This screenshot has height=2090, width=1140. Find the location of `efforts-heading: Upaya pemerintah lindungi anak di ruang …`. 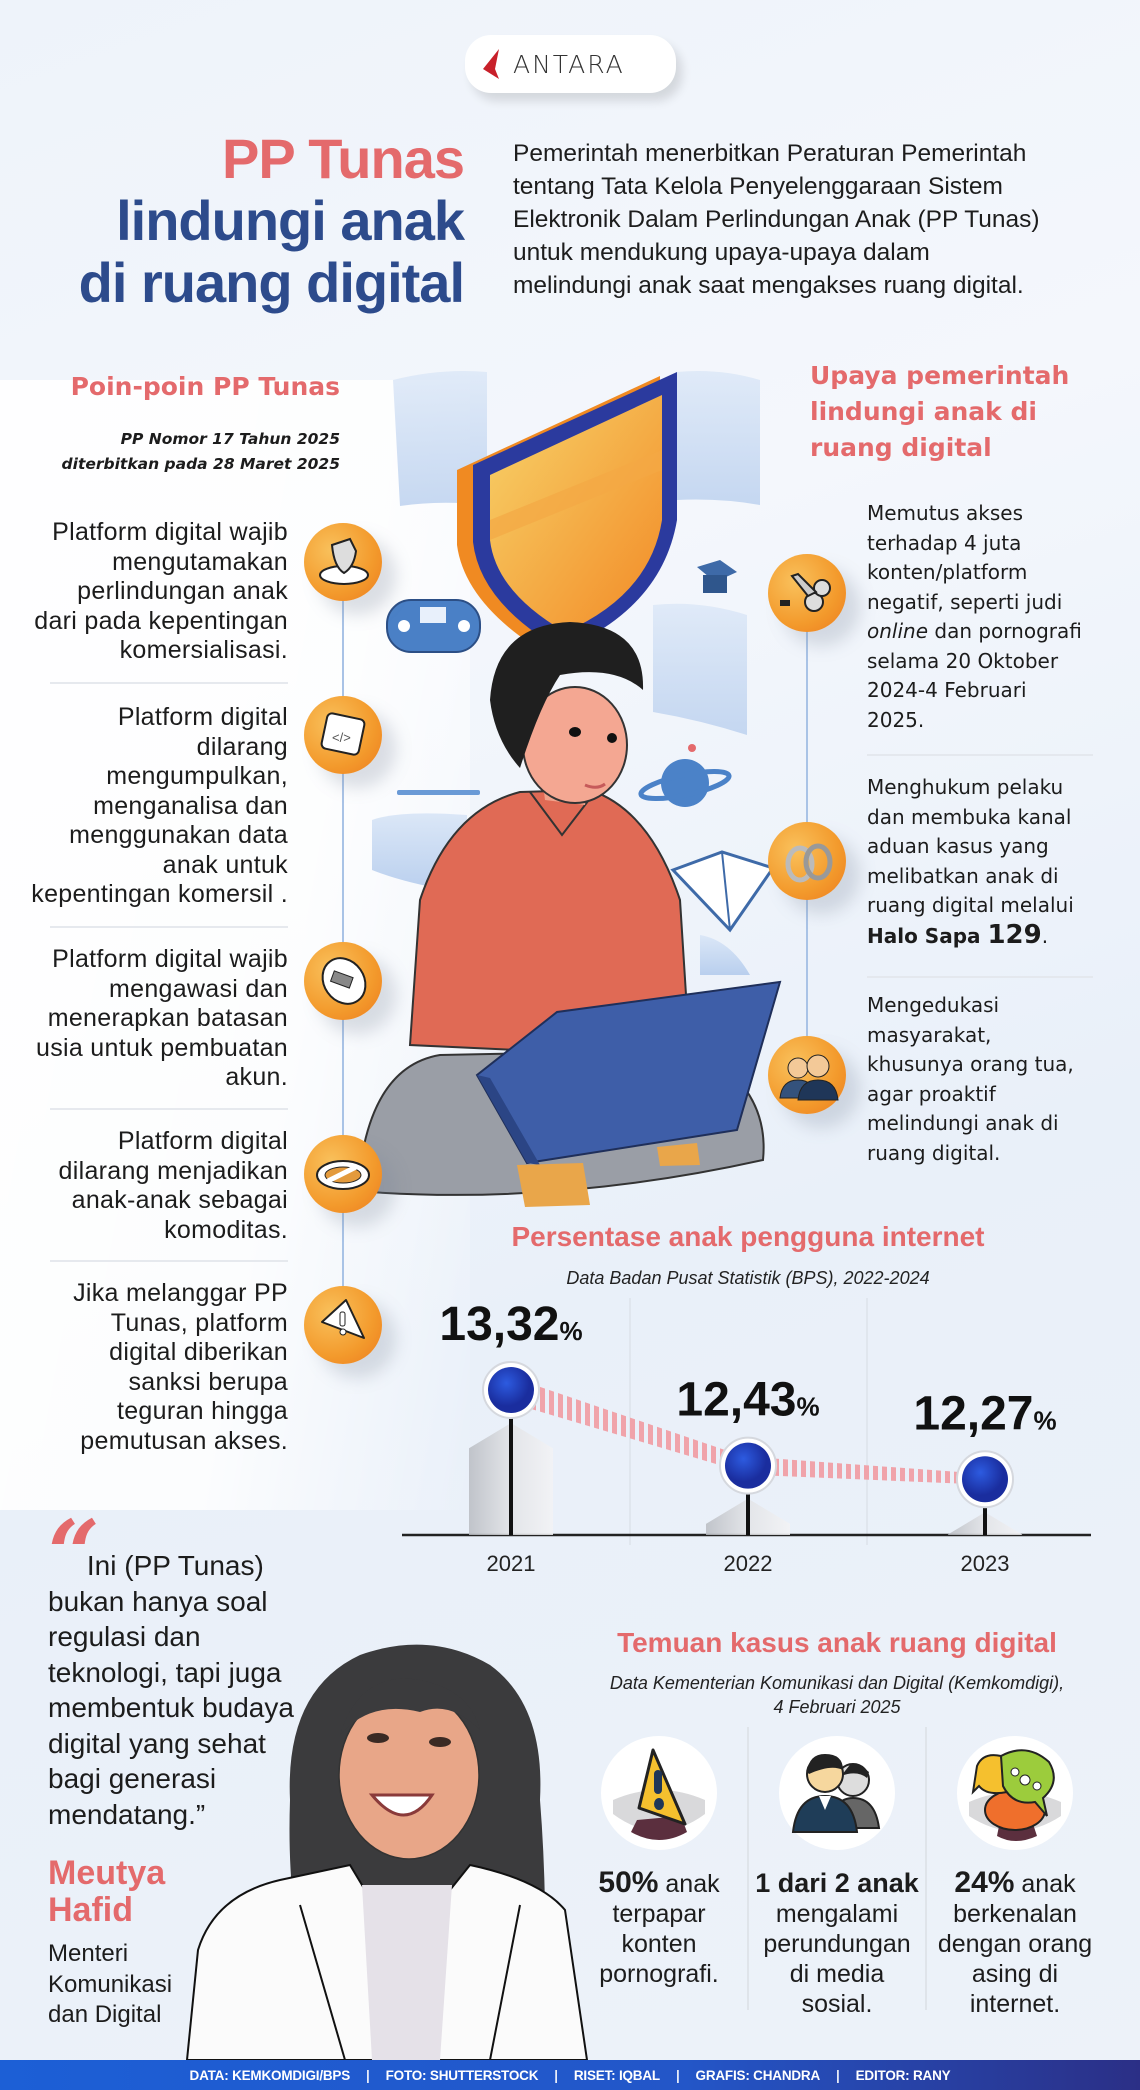

efforts-heading: Upaya pemerintah lindungi anak di ruang … is located at coordinates (940, 411).